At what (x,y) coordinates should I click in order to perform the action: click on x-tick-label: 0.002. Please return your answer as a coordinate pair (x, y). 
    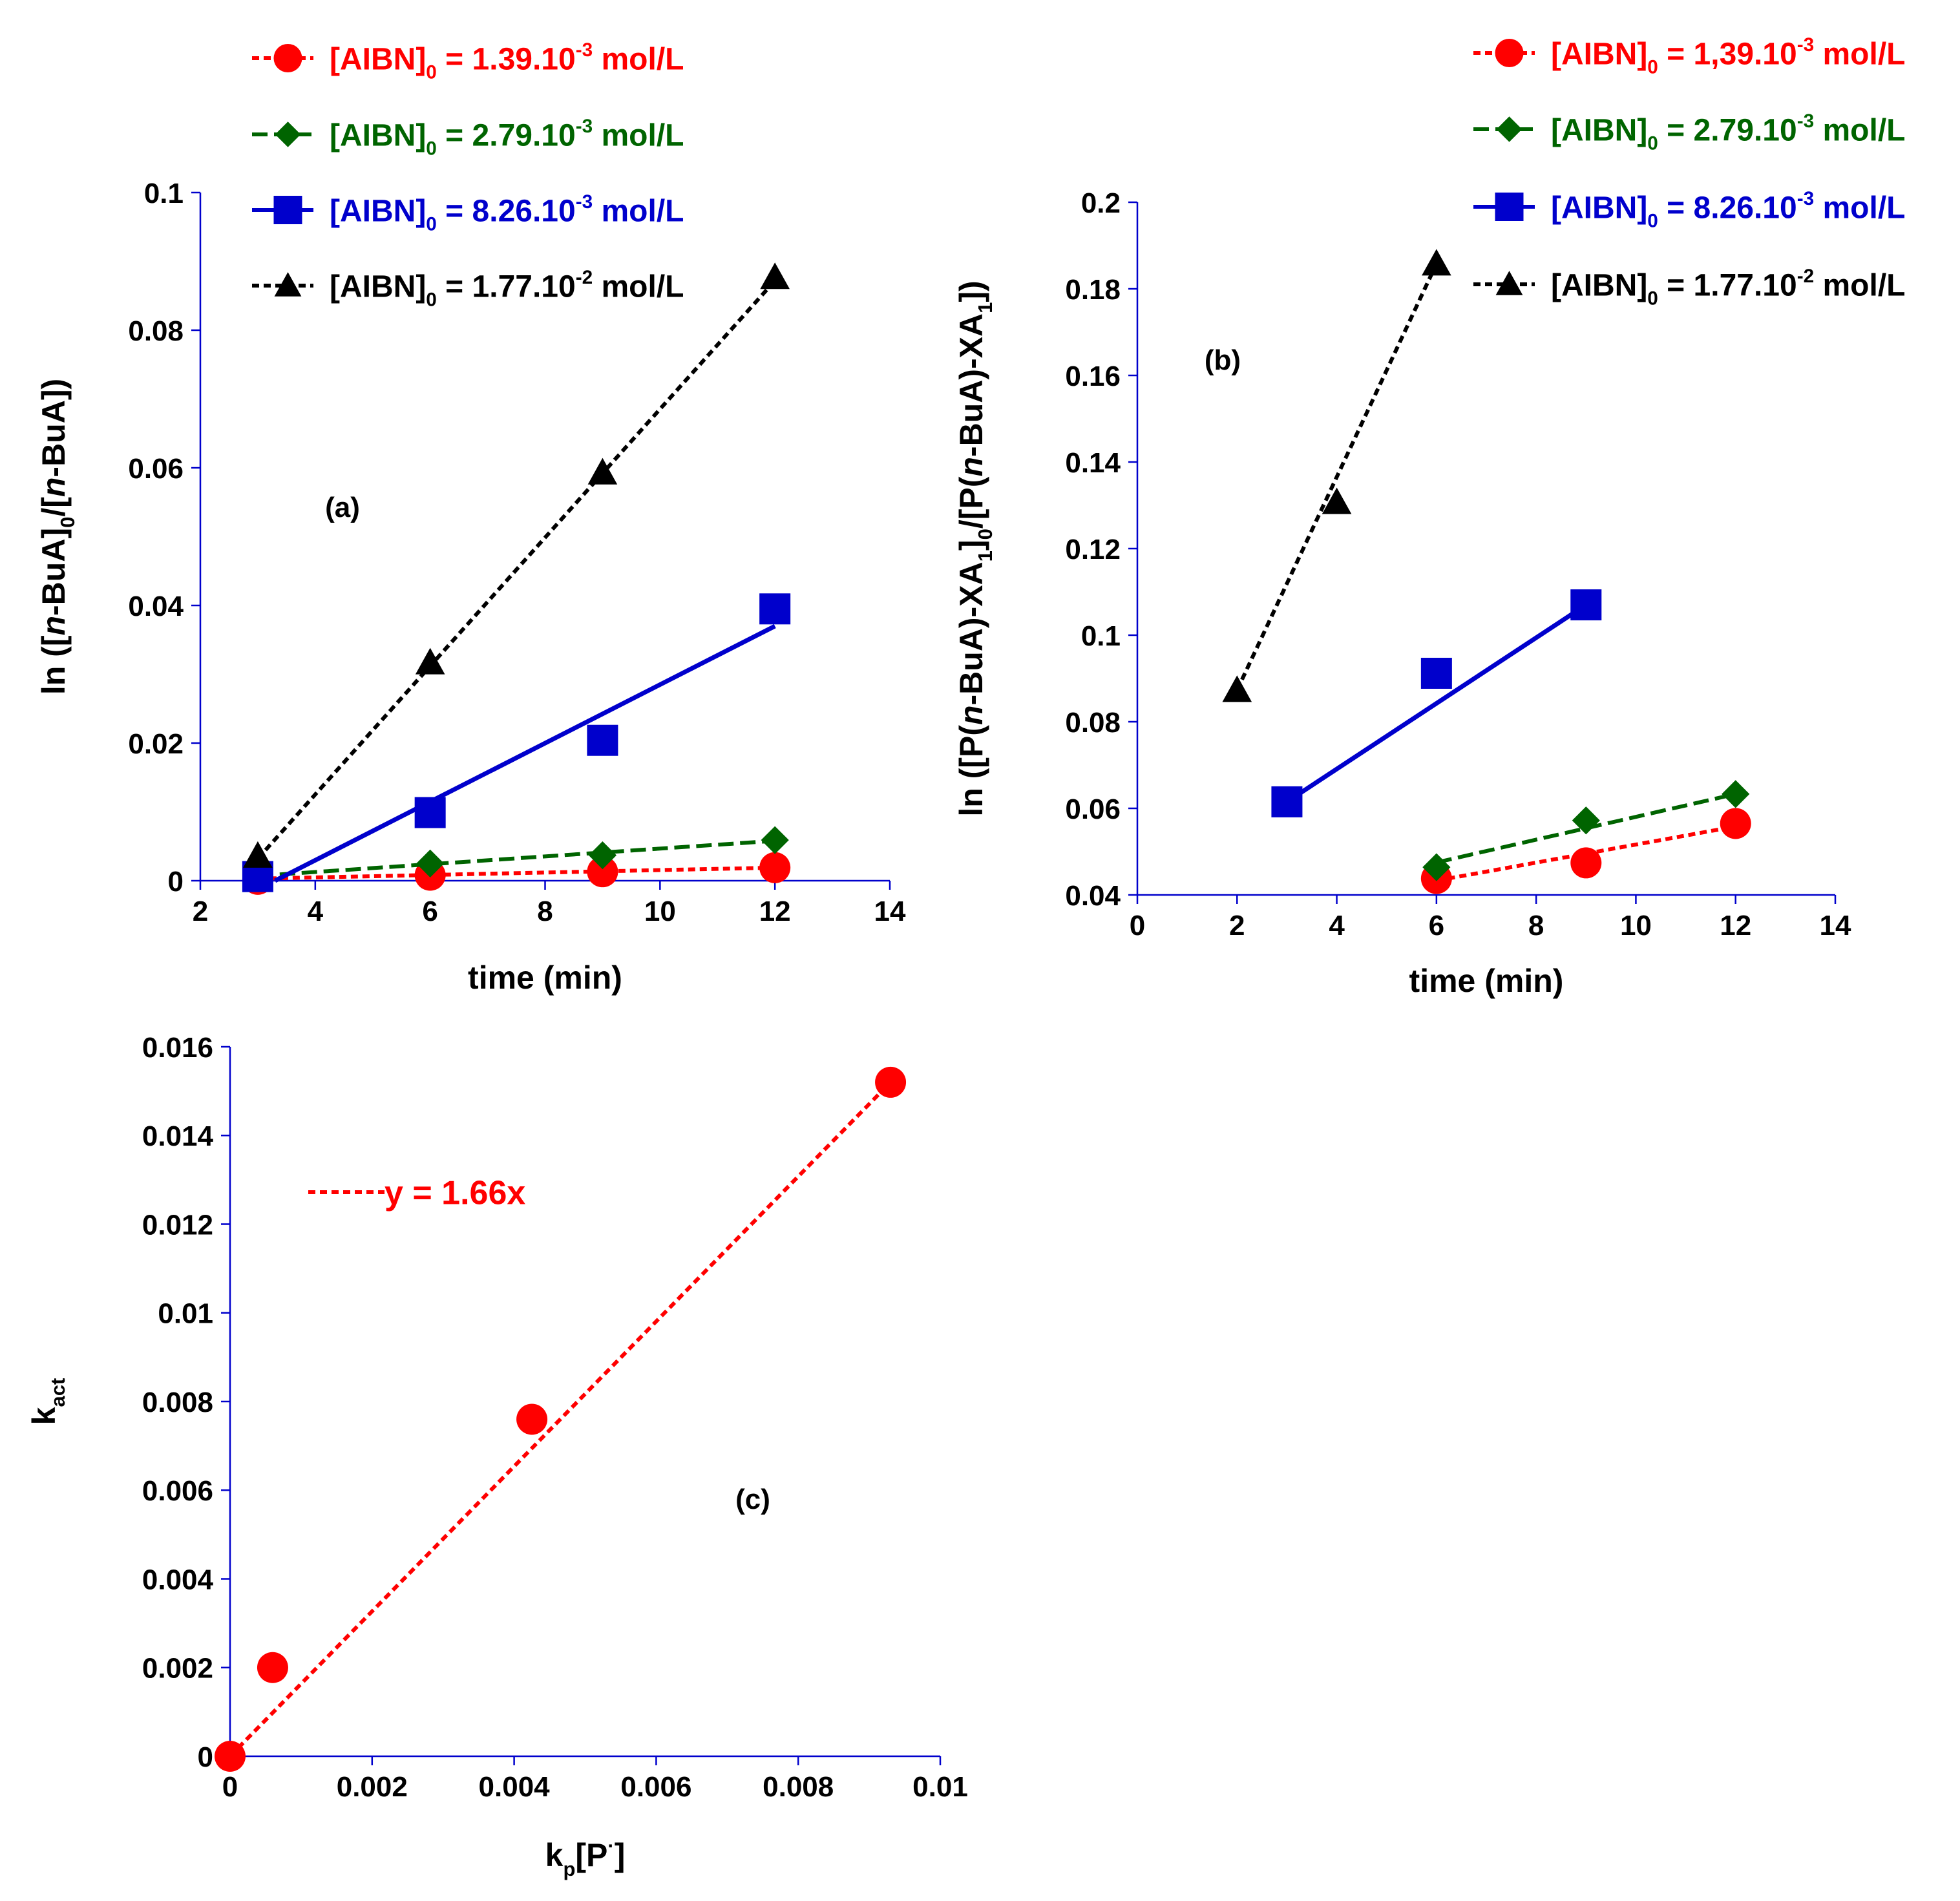
    Looking at the image, I should click on (372, 1787).